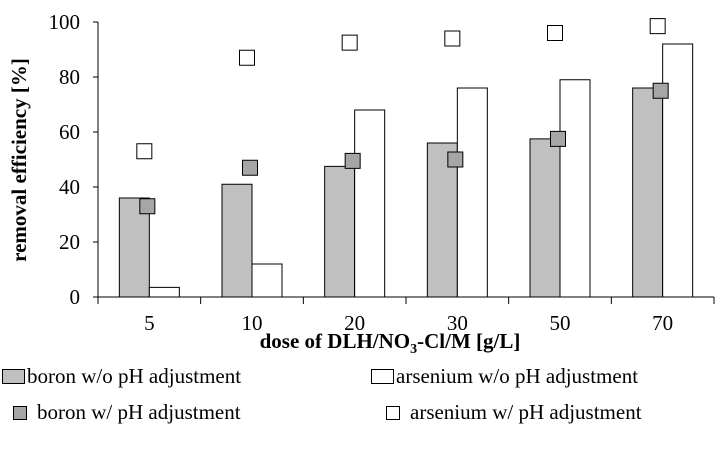 This screenshot has height=450, width=720. Describe the element at coordinates (75, 297) in the screenshot. I see `y-tick-label: 0` at that location.